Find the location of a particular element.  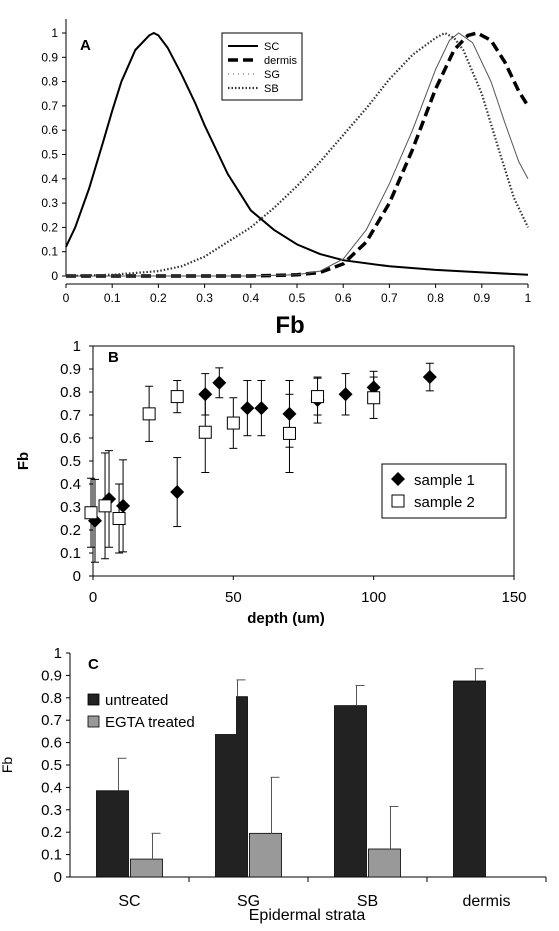

panel-a-y-tick-label: 0.6 is located at coordinates (49, 130).